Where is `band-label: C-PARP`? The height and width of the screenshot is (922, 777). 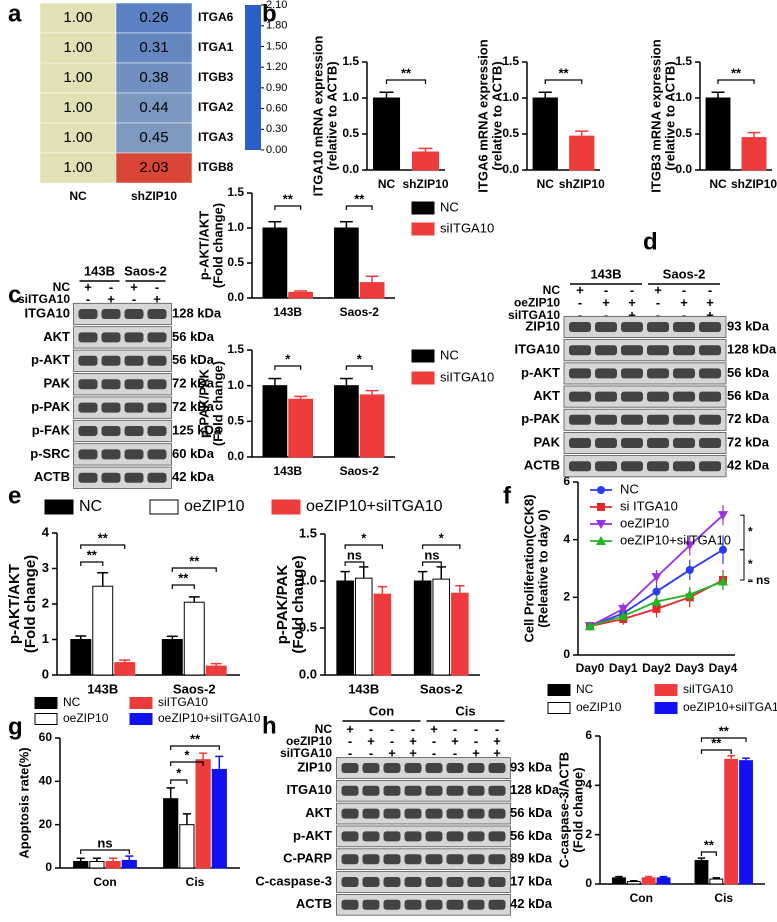
band-label: C-PARP is located at coordinates (307, 858).